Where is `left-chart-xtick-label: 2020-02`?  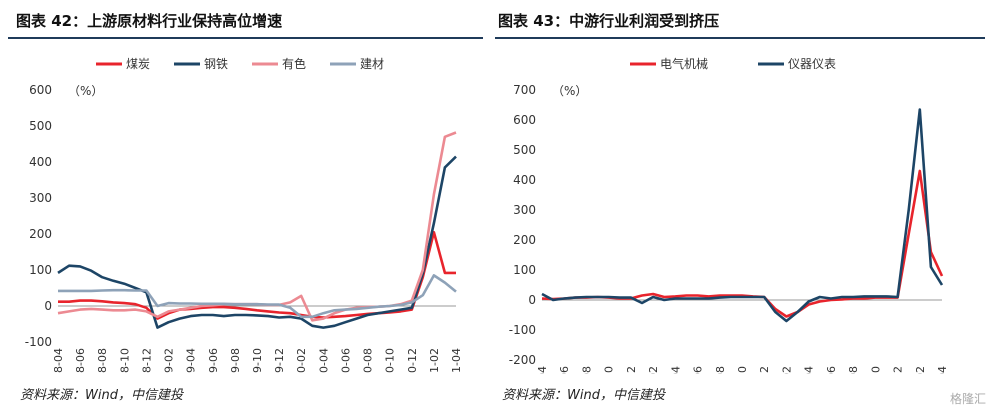 left-chart-xtick-label: 2020-02 is located at coordinates (301, 361).